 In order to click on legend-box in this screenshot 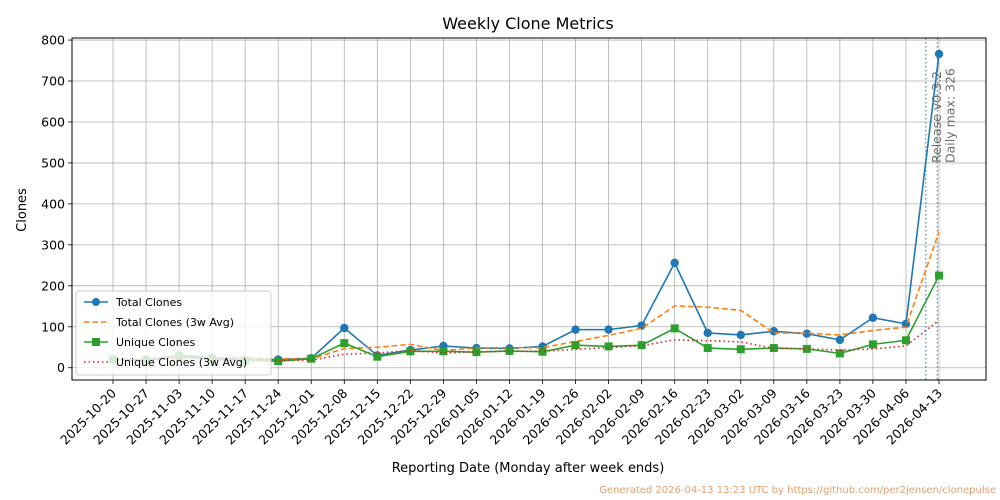, I will do `click(173, 333)`.